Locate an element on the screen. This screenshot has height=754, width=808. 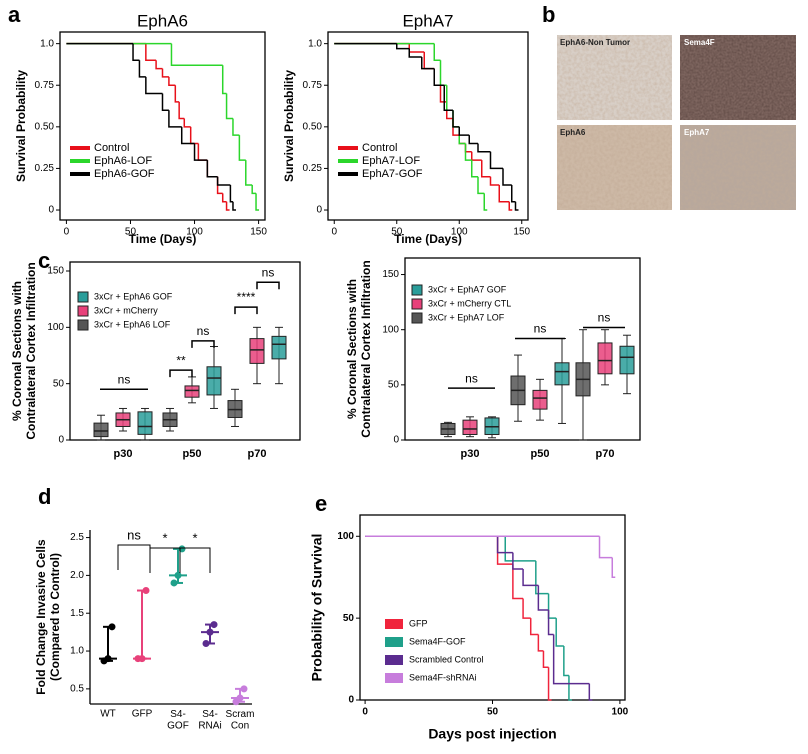
x-tick-label: p70 is located at coordinates (257, 454).